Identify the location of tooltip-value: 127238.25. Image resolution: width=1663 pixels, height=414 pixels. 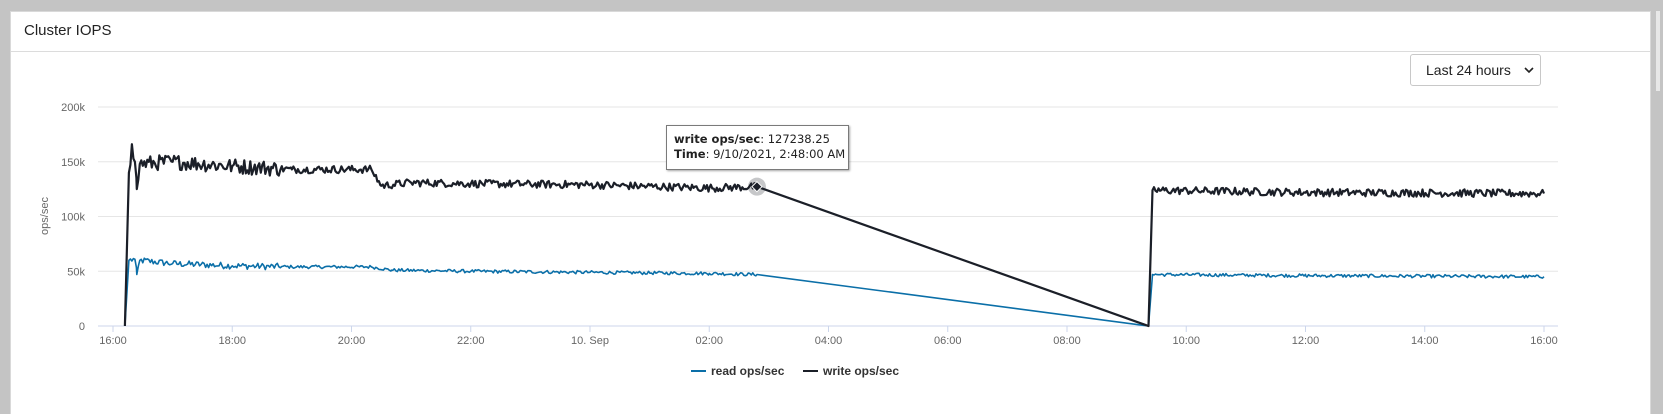
(798, 139).